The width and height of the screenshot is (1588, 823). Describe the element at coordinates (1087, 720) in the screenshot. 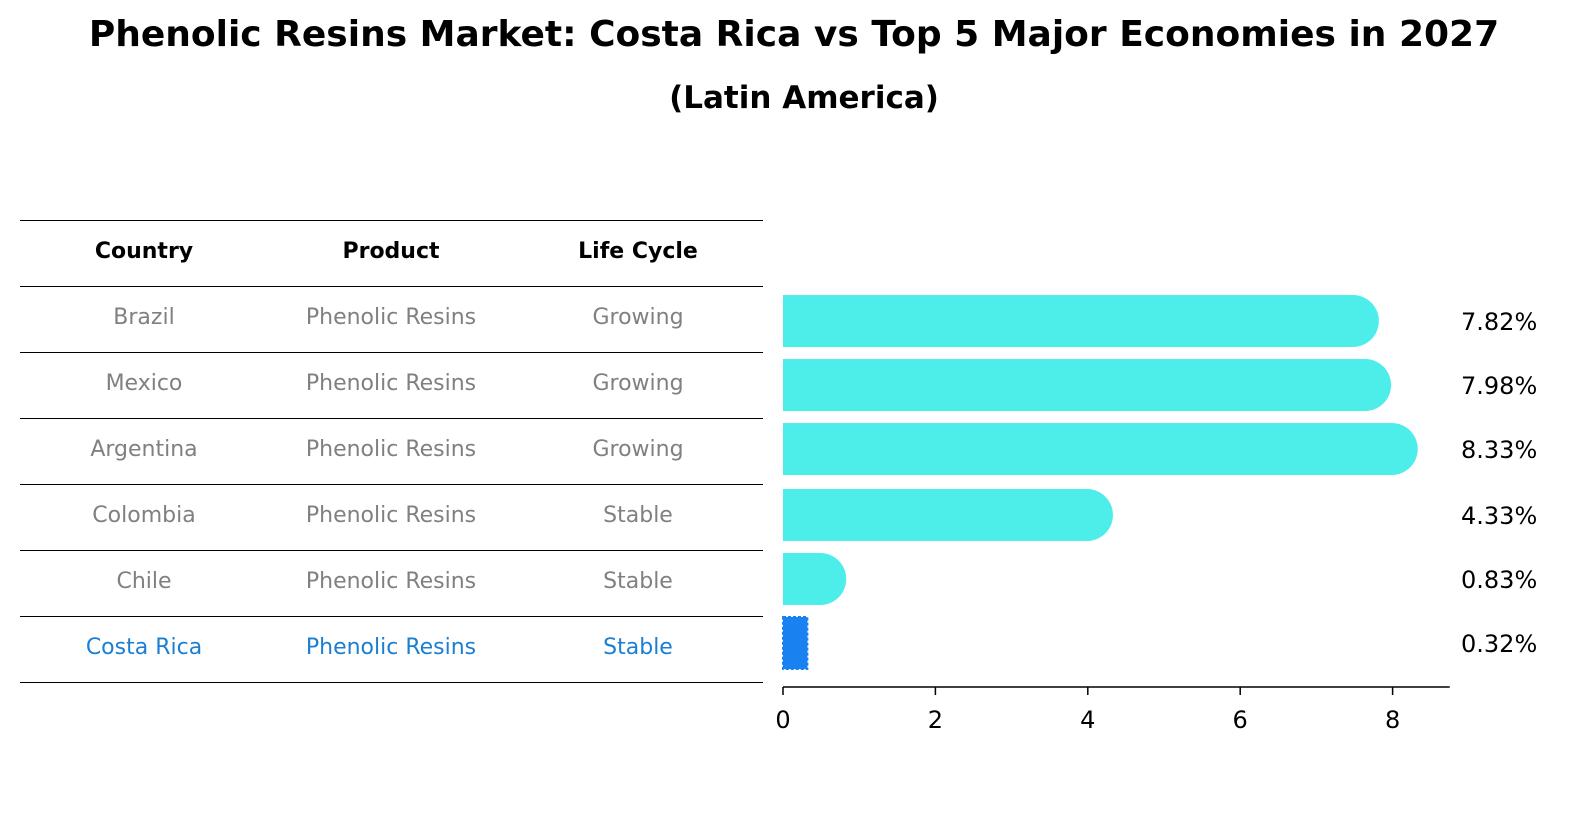

I see `x-tick-label: 4` at that location.